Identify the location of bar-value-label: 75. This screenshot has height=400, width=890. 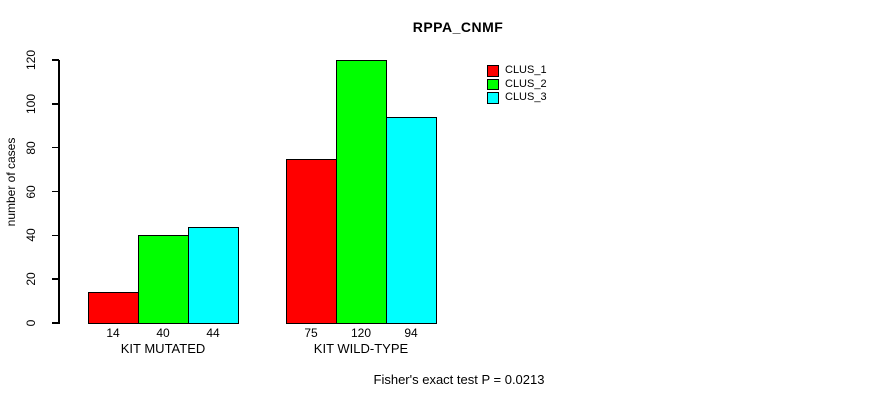
(311, 333).